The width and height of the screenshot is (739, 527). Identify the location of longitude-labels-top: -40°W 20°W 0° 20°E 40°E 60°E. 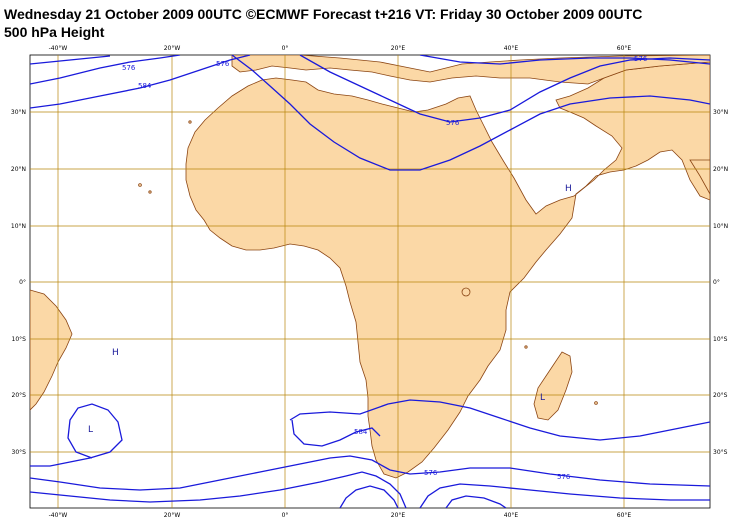
(340, 48).